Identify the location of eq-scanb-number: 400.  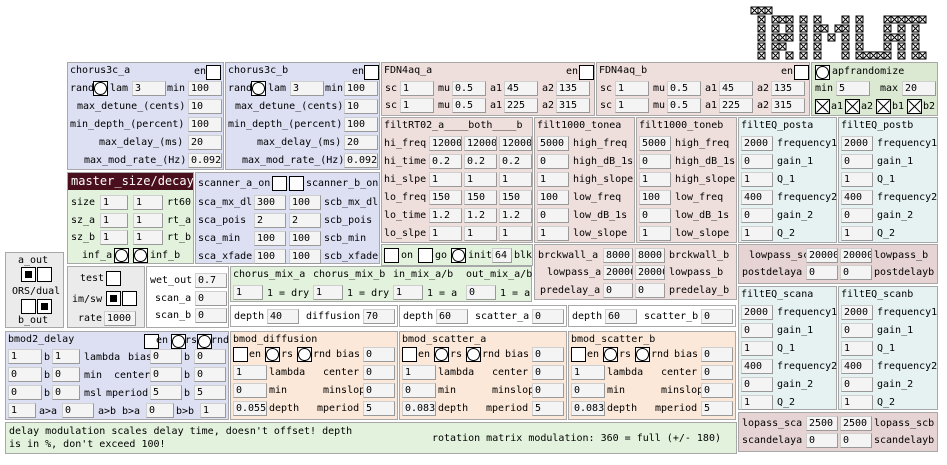
(857, 366).